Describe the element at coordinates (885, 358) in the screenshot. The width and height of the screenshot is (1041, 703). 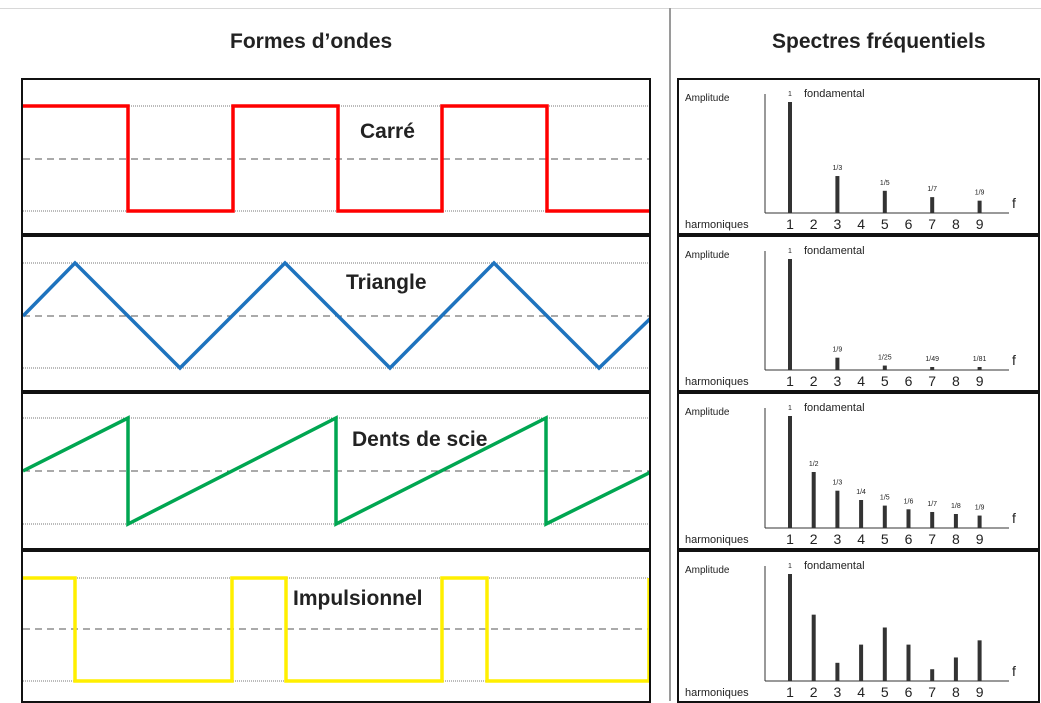
I see `harmonic-value-label: 1/25` at that location.